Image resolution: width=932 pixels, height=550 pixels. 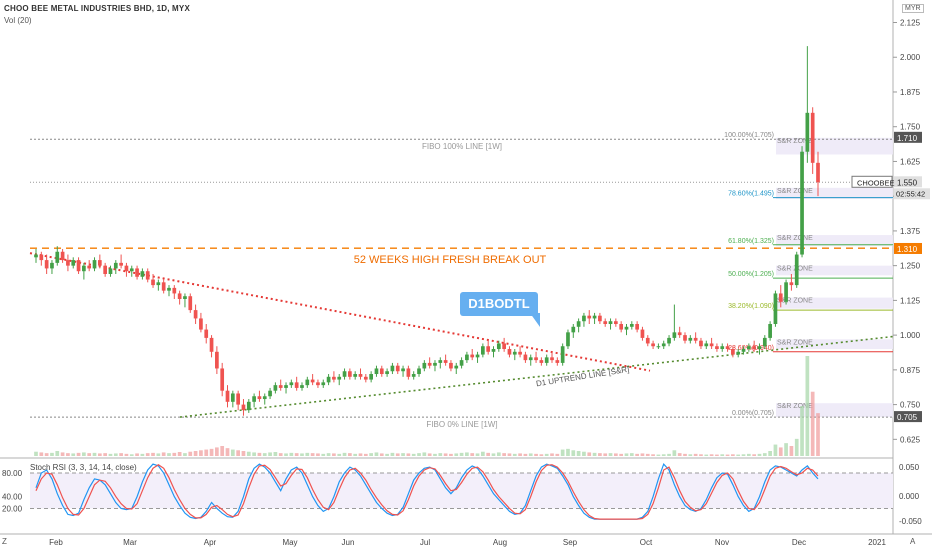 What do you see at coordinates (912, 194) in the screenshot?
I see `countdown-tag-bg` at bounding box center [912, 194].